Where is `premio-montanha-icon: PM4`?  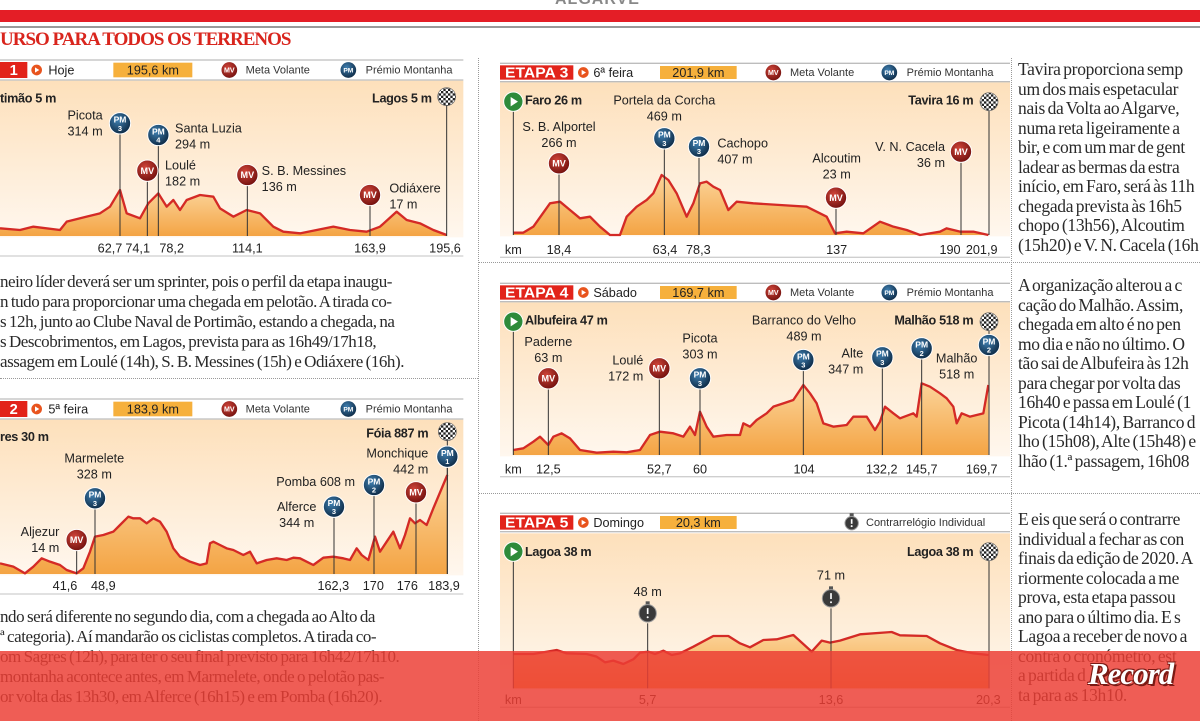 premio-montanha-icon: PM4 is located at coordinates (158, 135).